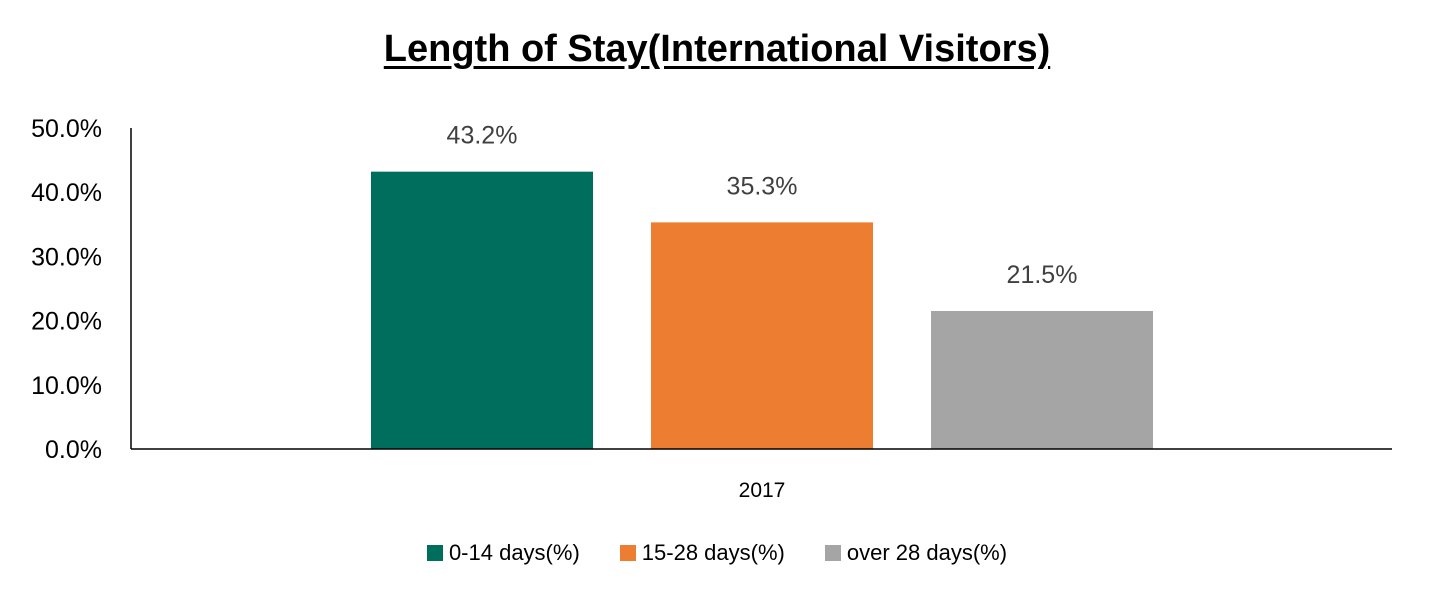  I want to click on legend-label: 0-14 days(%), so click(514, 552).